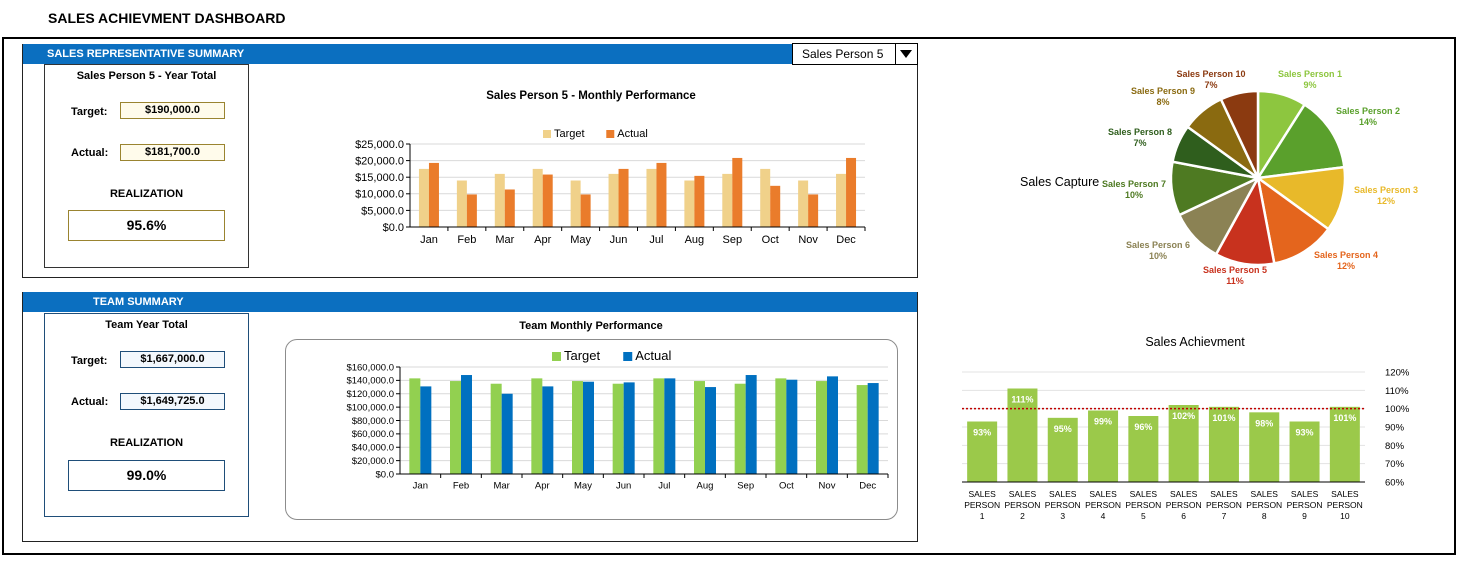  Describe the element at coordinates (461, 486) in the screenshot. I see `x-tick-label: Feb` at that location.